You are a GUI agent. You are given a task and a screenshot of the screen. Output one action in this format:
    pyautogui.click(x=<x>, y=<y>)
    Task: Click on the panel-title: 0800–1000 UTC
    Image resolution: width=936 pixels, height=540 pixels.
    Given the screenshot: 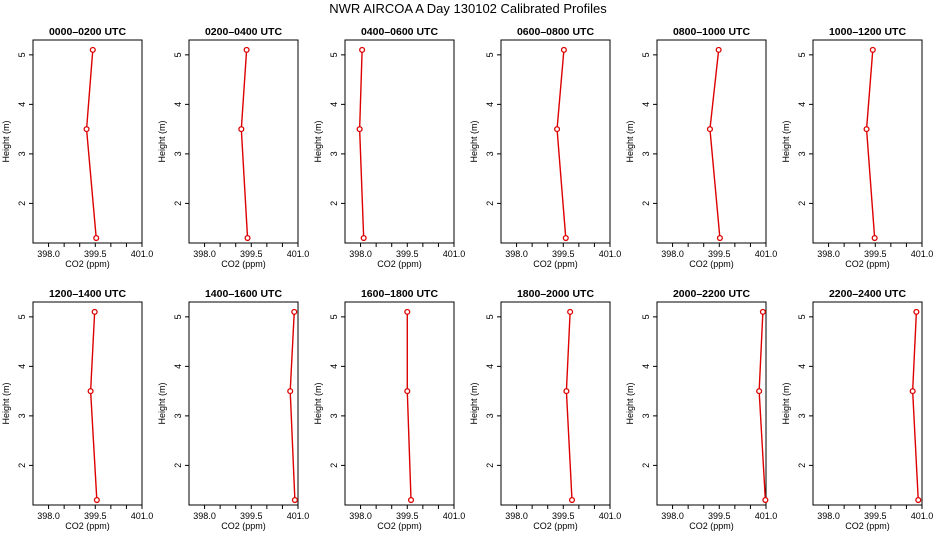 What is the action you would take?
    pyautogui.click(x=711, y=32)
    